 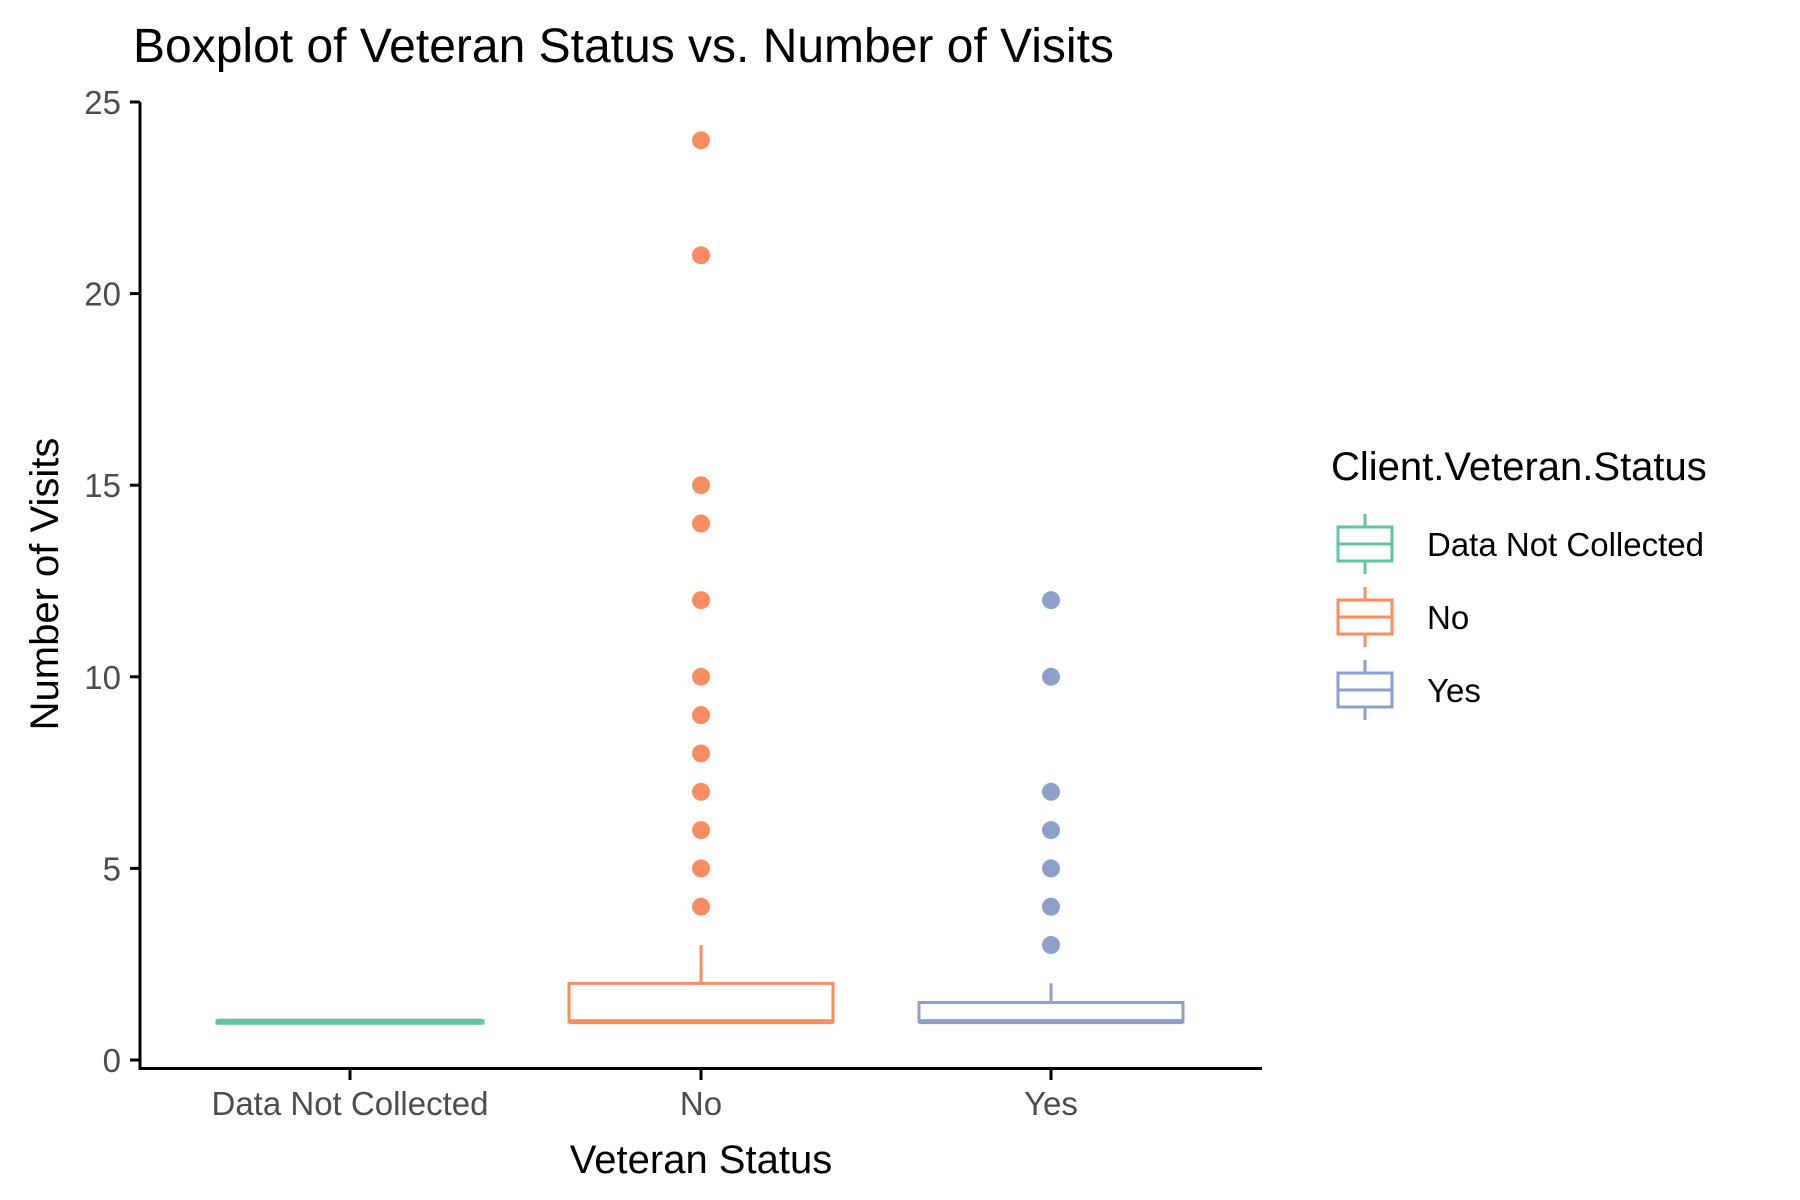 What do you see at coordinates (1565, 544) in the screenshot?
I see `legend-label: Data Not Collected` at bounding box center [1565, 544].